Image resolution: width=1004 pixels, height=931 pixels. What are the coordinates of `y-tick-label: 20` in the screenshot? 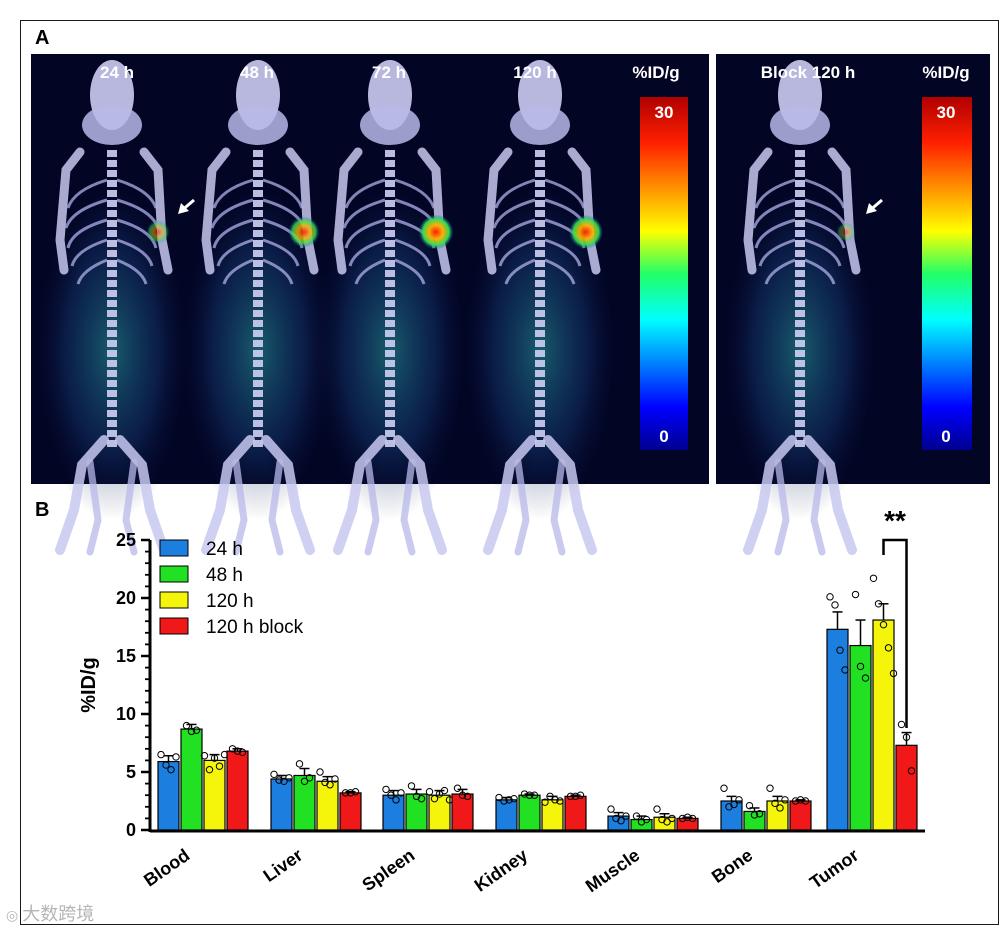 It's located at (126, 598).